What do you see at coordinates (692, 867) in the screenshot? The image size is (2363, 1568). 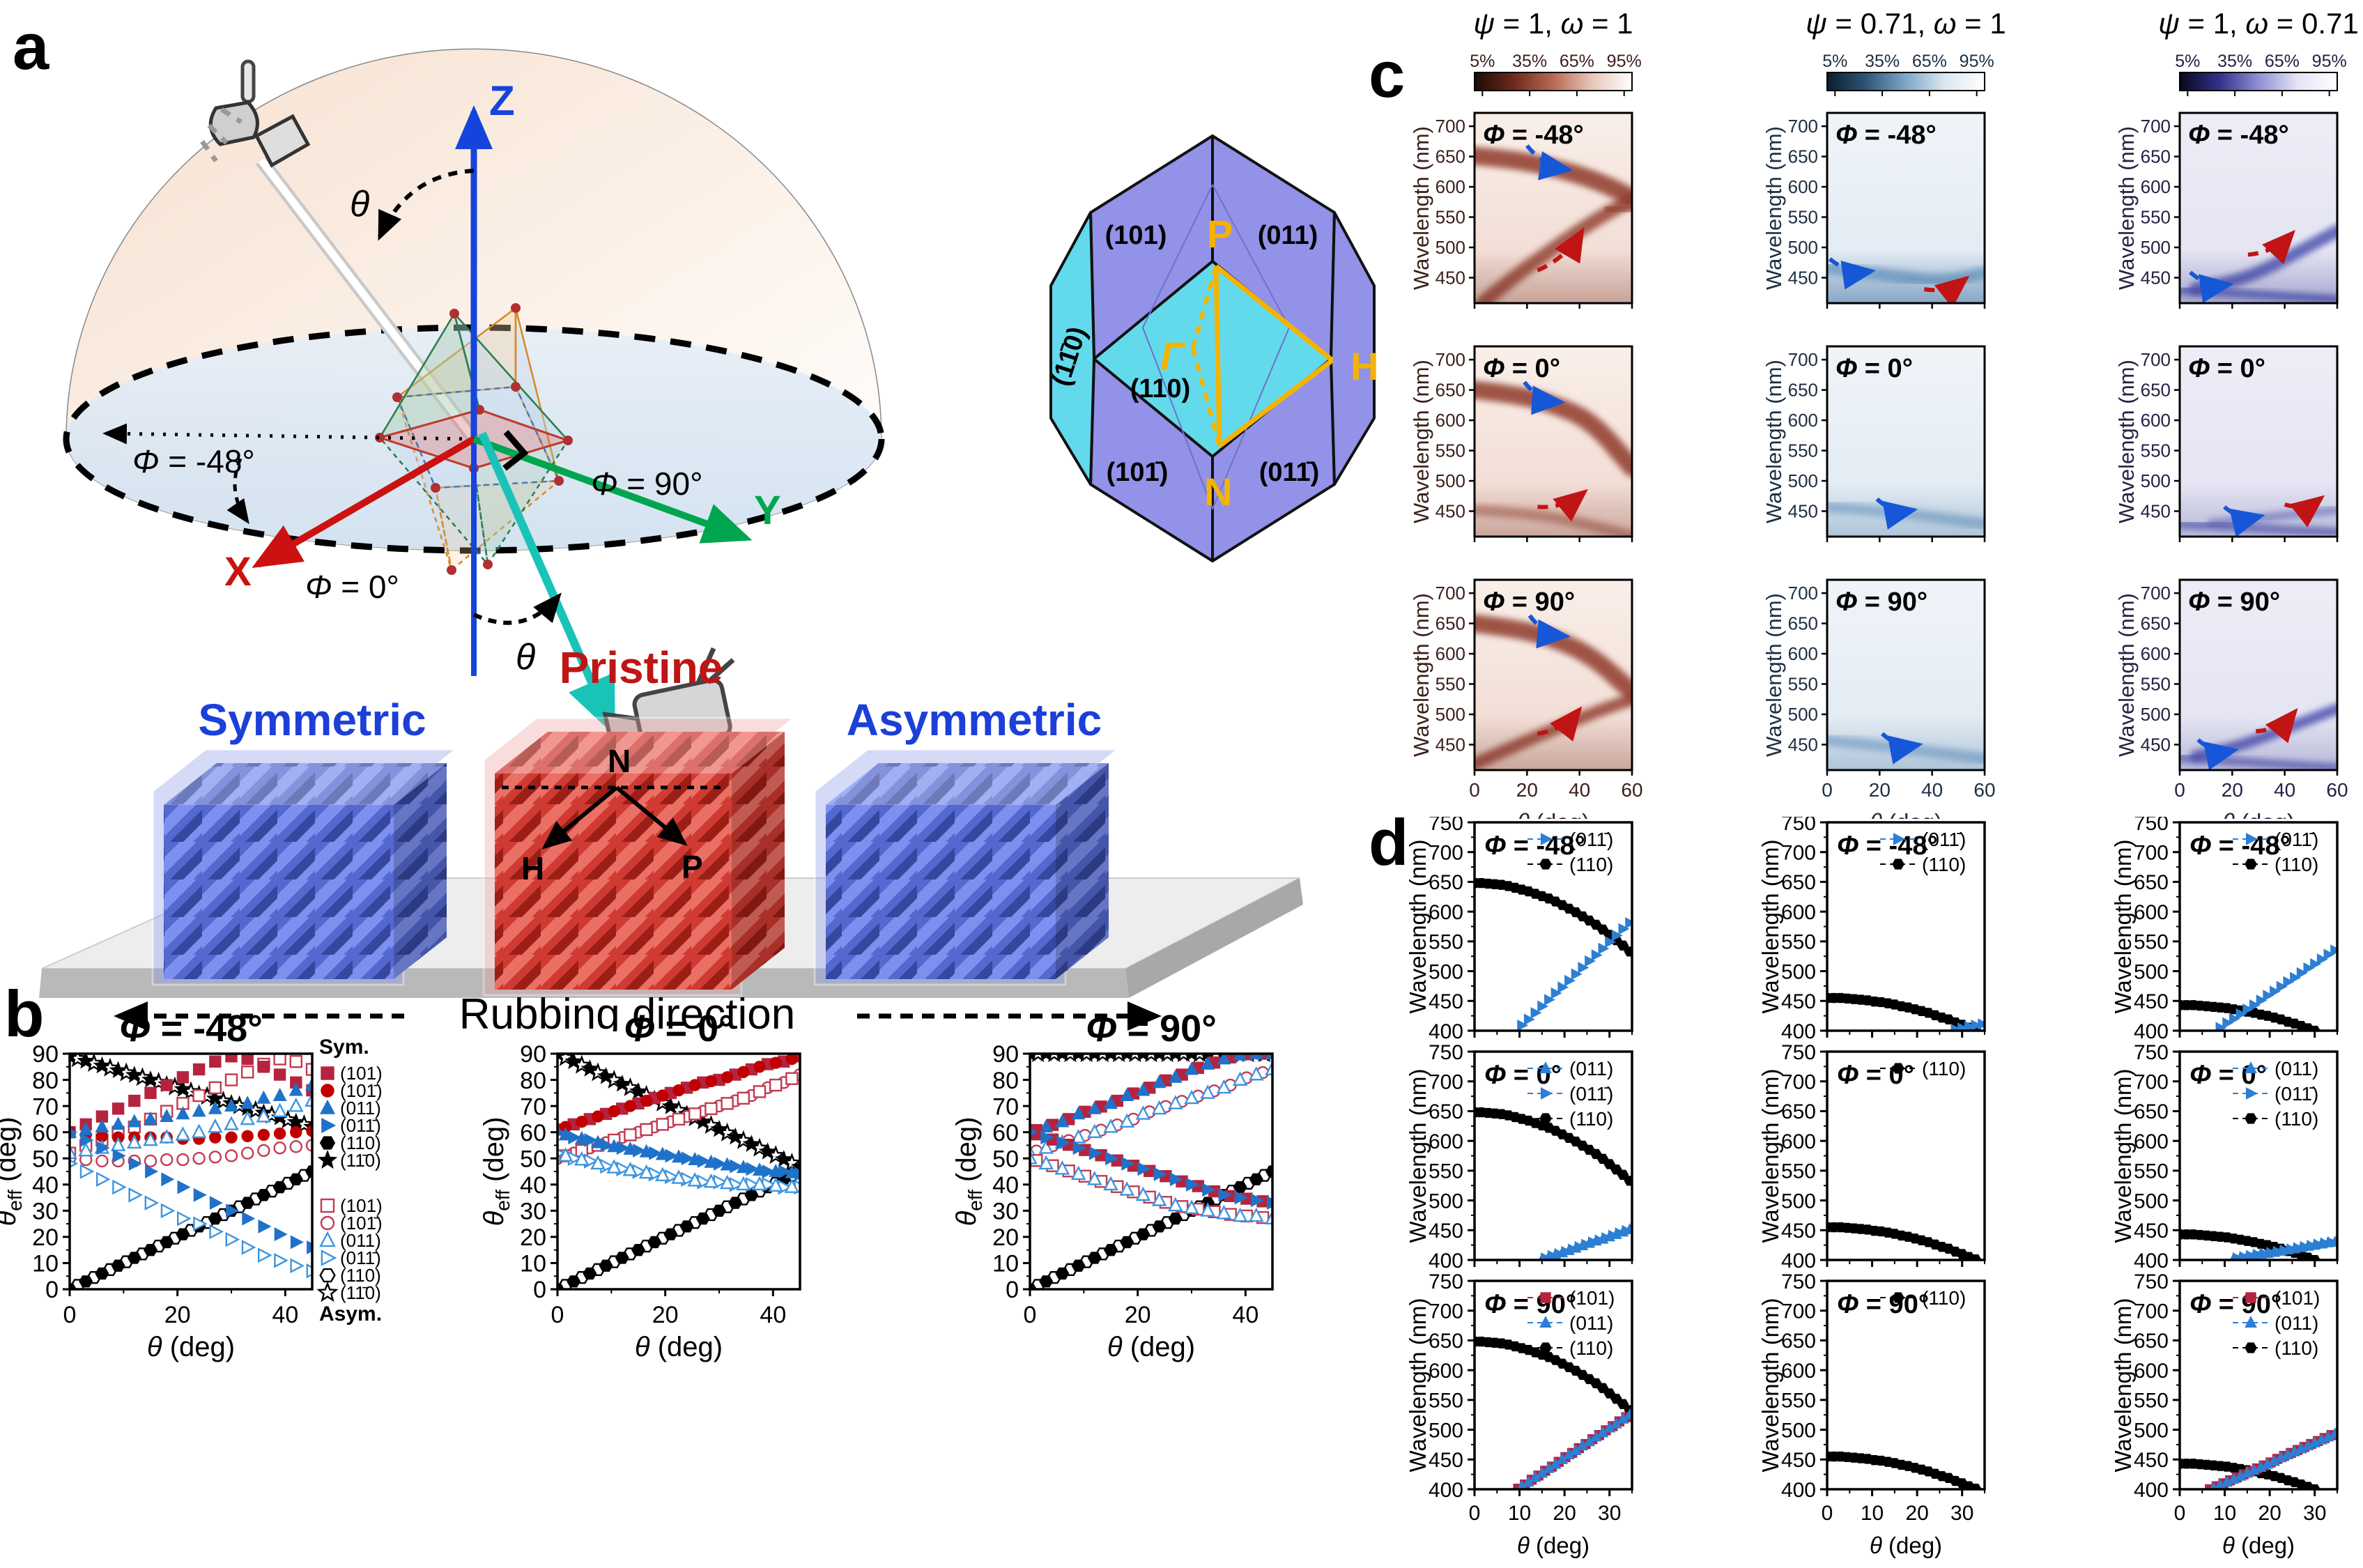 I see `svg-text: P` at bounding box center [692, 867].